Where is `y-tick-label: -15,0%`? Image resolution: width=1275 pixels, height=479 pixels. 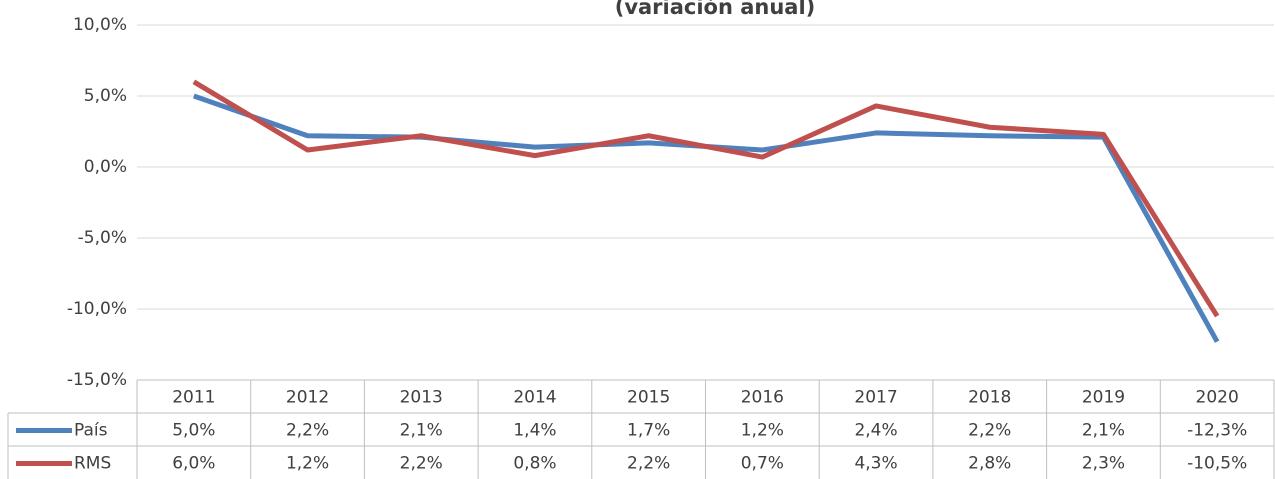
y-tick-label: -15,0% is located at coordinates (97, 380).